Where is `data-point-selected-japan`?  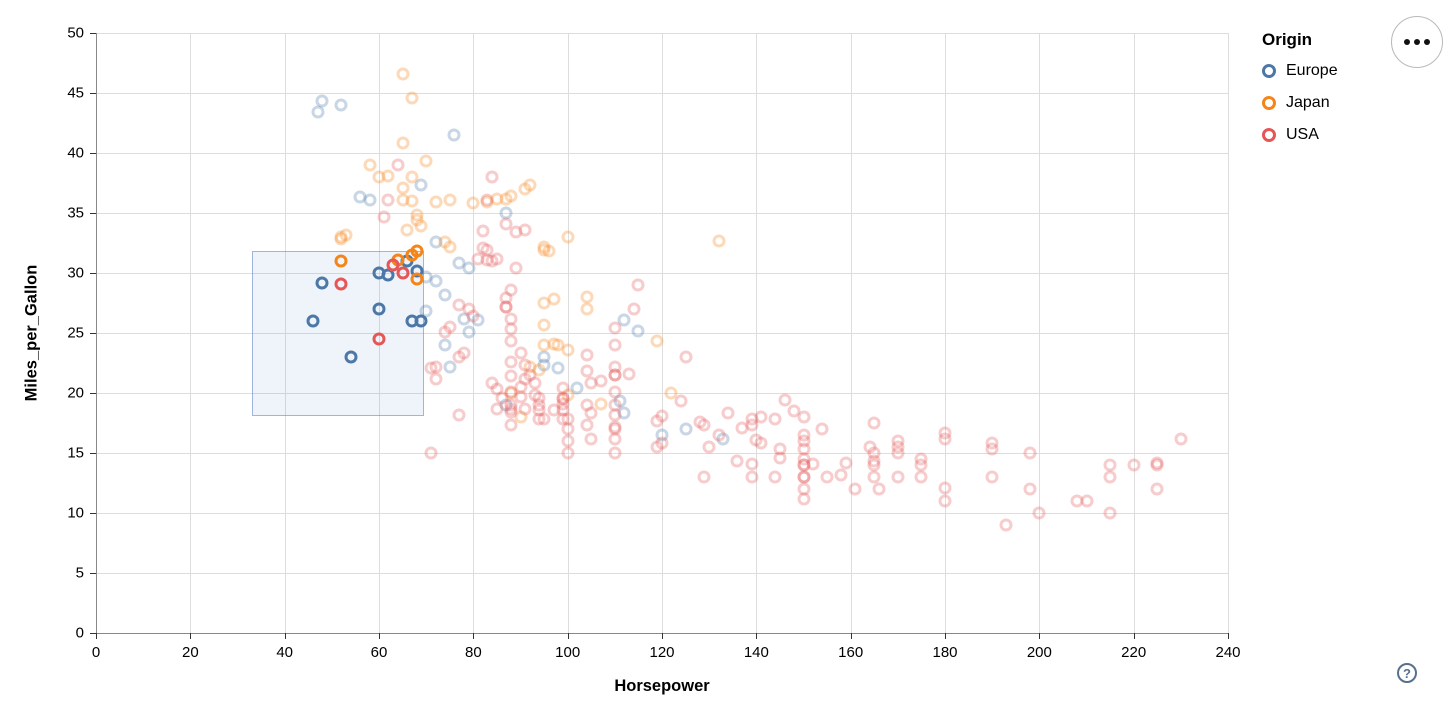 data-point-selected-japan is located at coordinates (341, 261).